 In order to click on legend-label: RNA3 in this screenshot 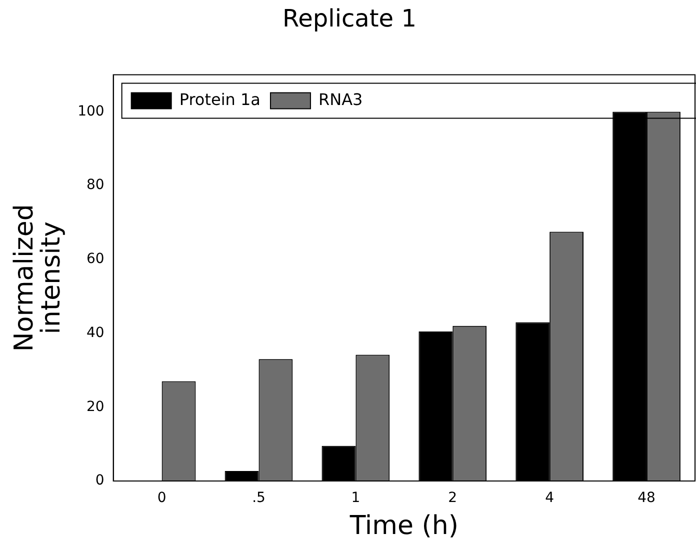, I will do `click(340, 99)`.